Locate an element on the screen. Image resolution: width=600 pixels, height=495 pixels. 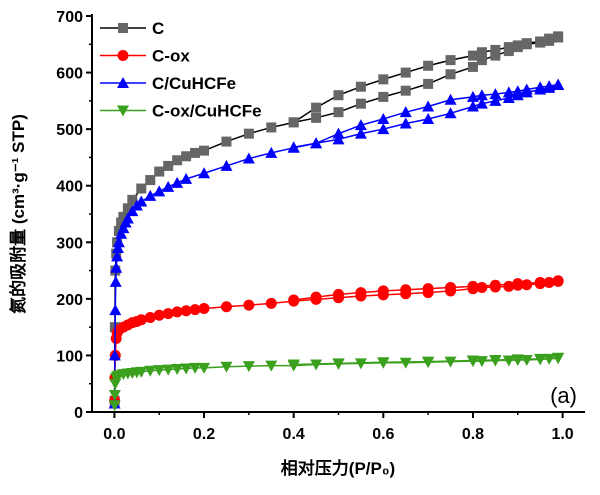
legend-label: C is located at coordinates (158, 28).